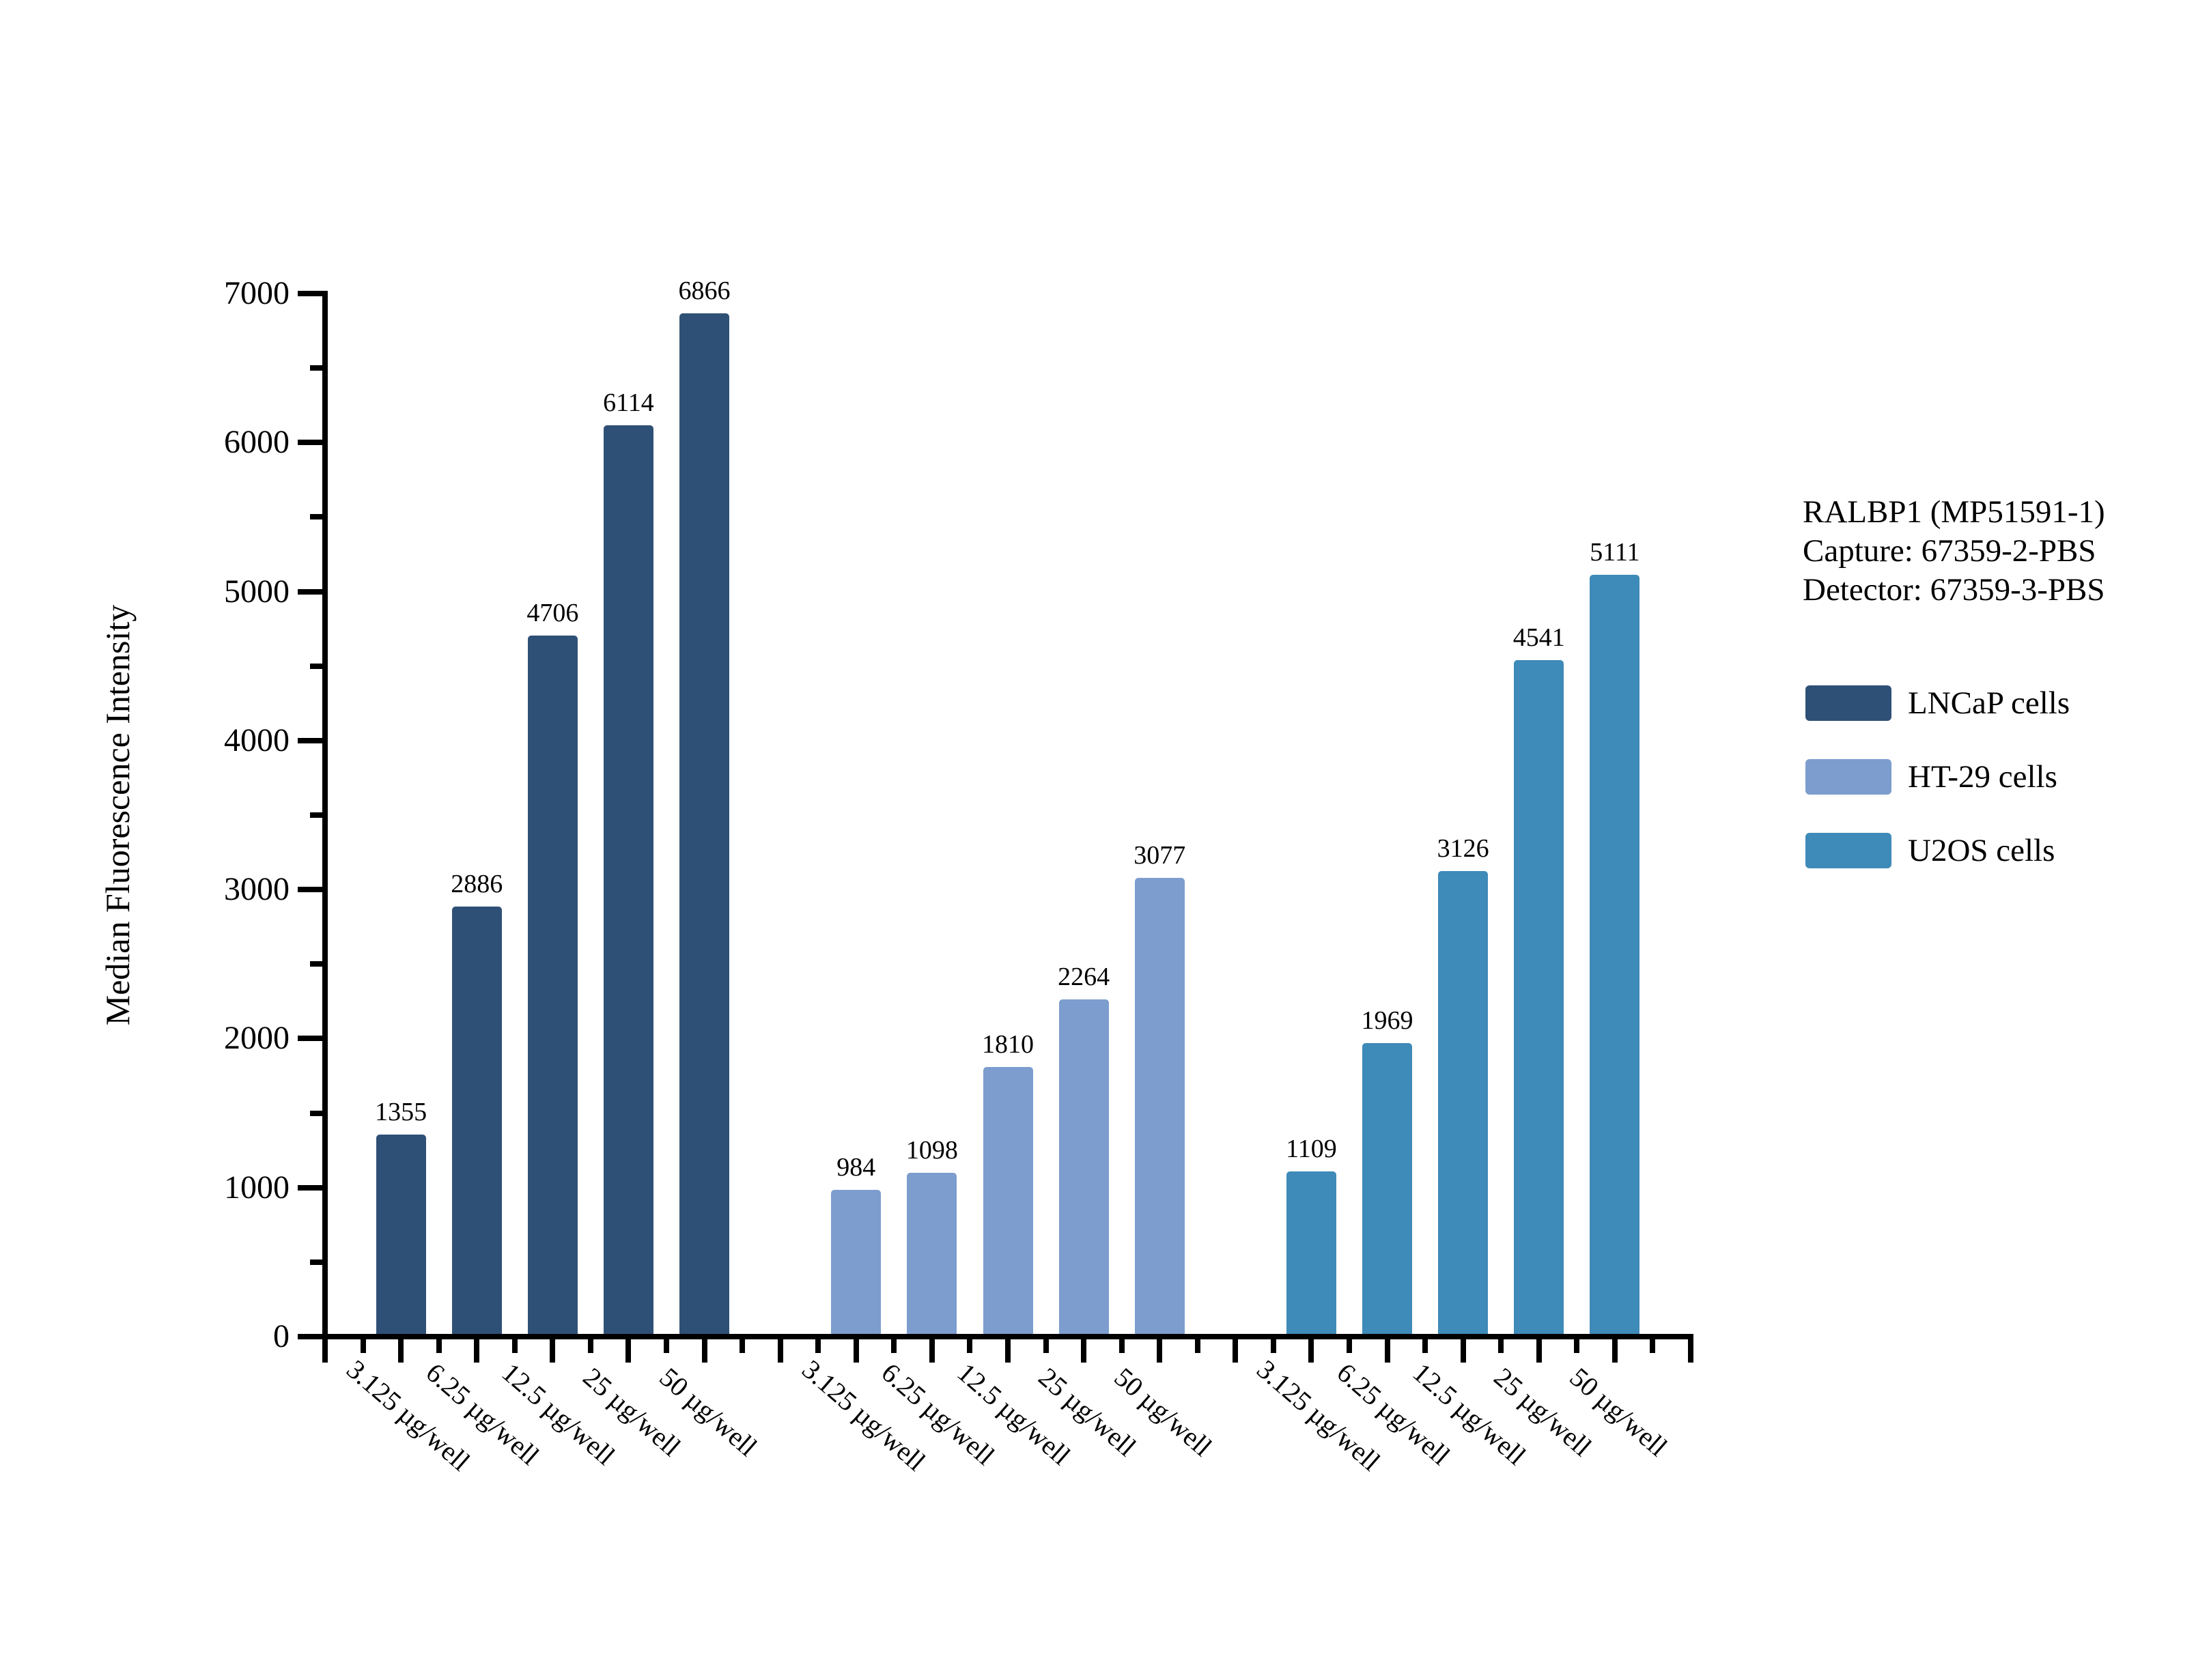 Image resolution: width=2196 pixels, height=1680 pixels. What do you see at coordinates (856, 1263) in the screenshot?
I see `bar-ht-29-3.125` at bounding box center [856, 1263].